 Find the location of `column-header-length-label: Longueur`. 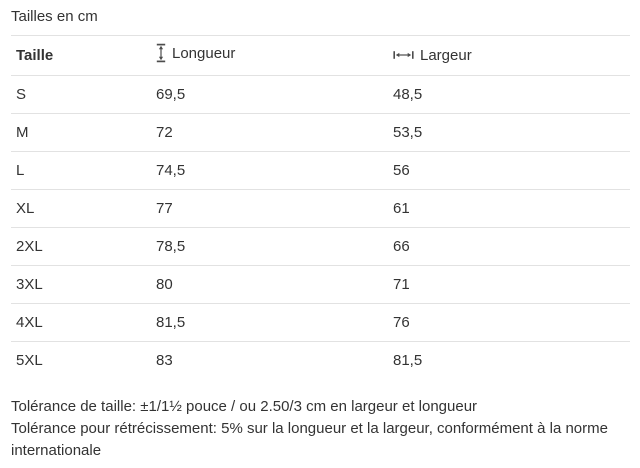

column-header-length-label: Longueur is located at coordinates (204, 53).